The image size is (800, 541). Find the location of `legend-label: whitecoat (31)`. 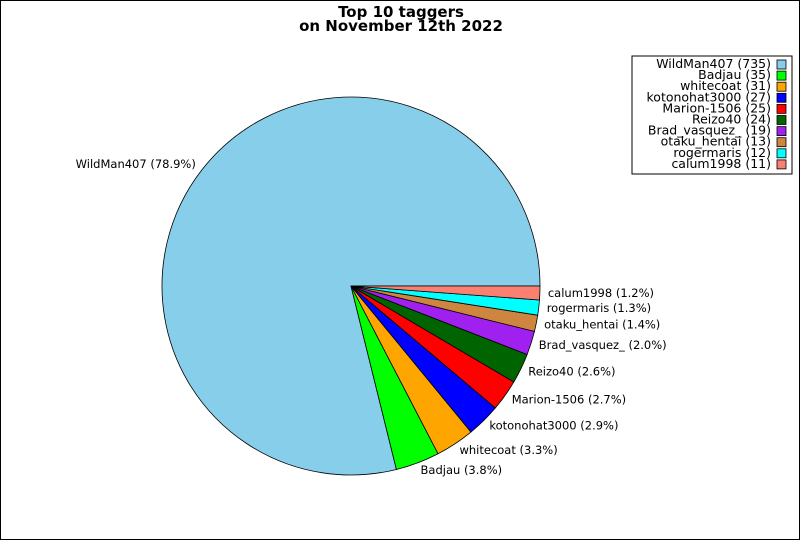

legend-label: whitecoat (31) is located at coordinates (725, 85).